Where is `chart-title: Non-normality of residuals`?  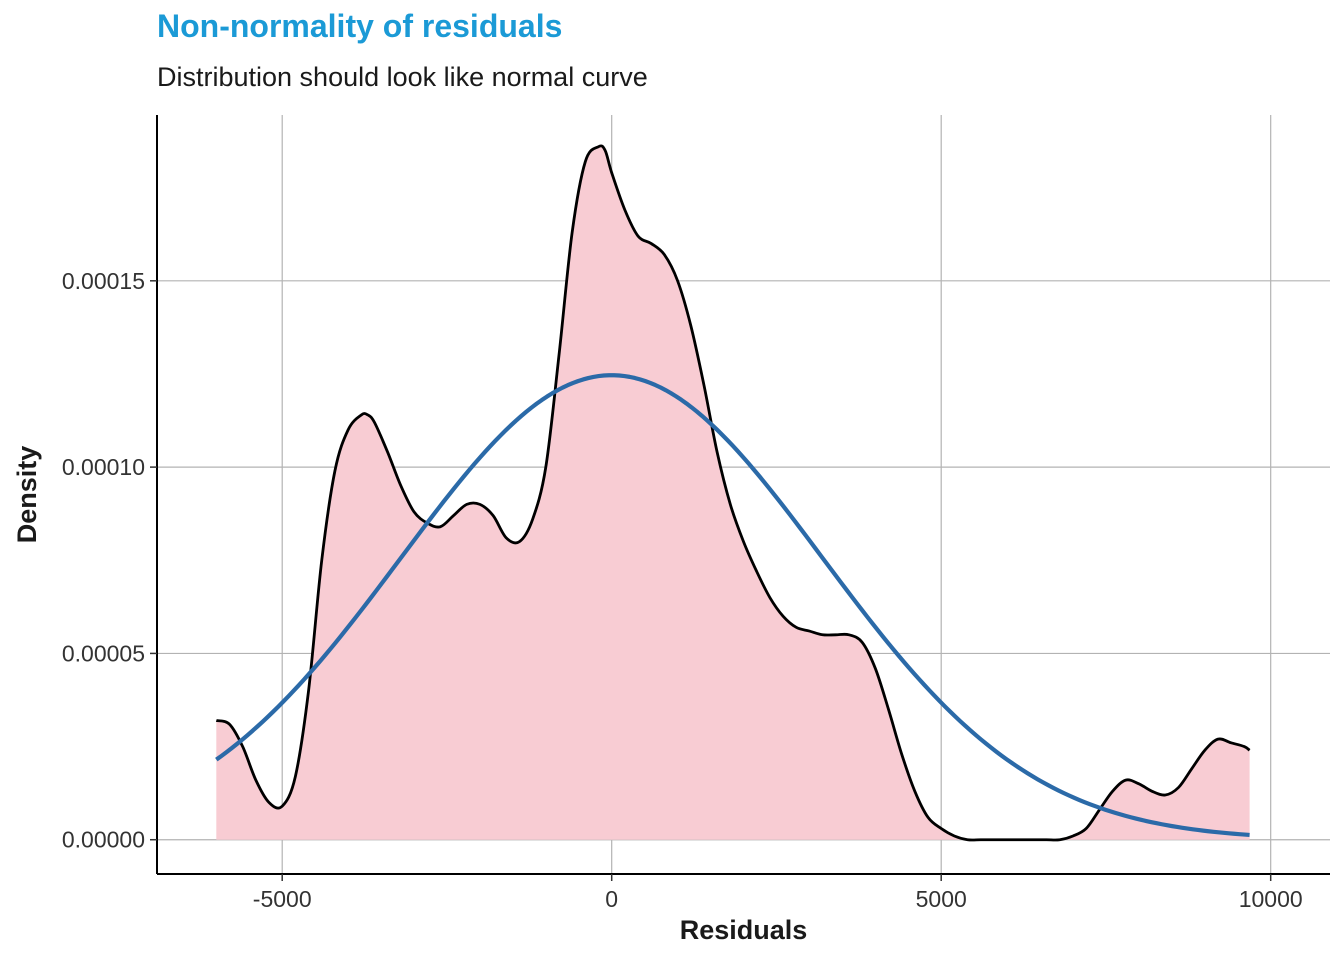 chart-title: Non-normality of residuals is located at coordinates (360, 26).